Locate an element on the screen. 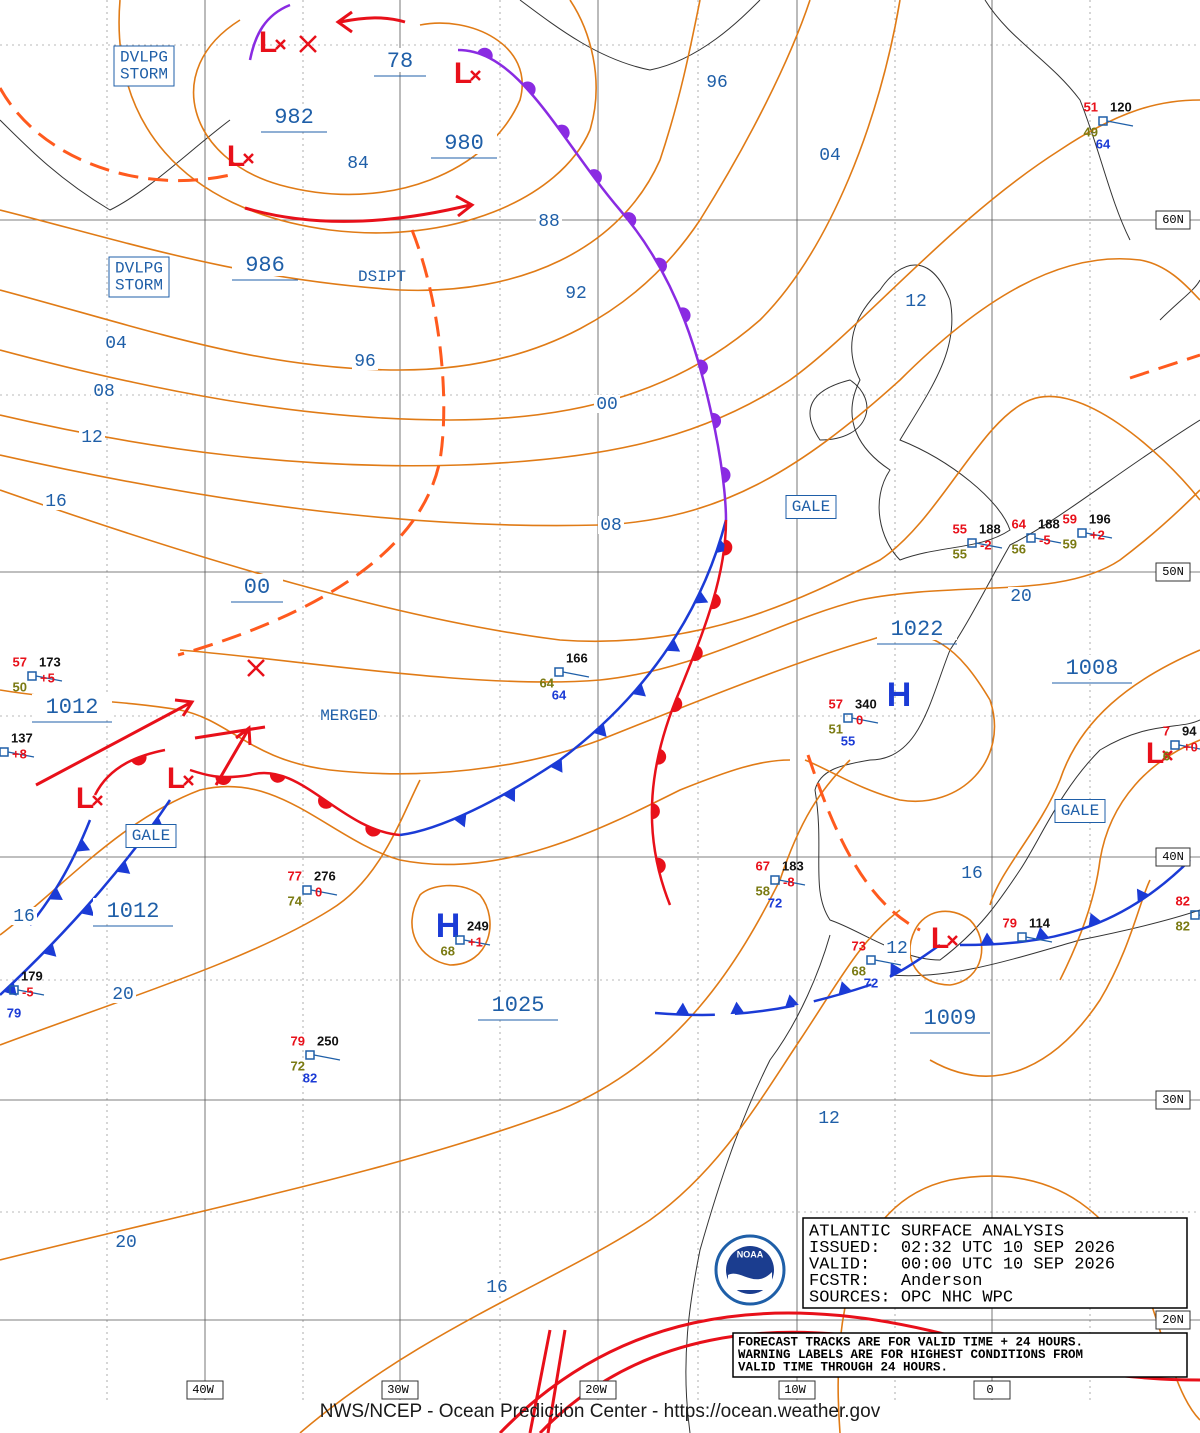  title-line: VALID: 00:00 UTC 10 SEP 2026 is located at coordinates (962, 1264).